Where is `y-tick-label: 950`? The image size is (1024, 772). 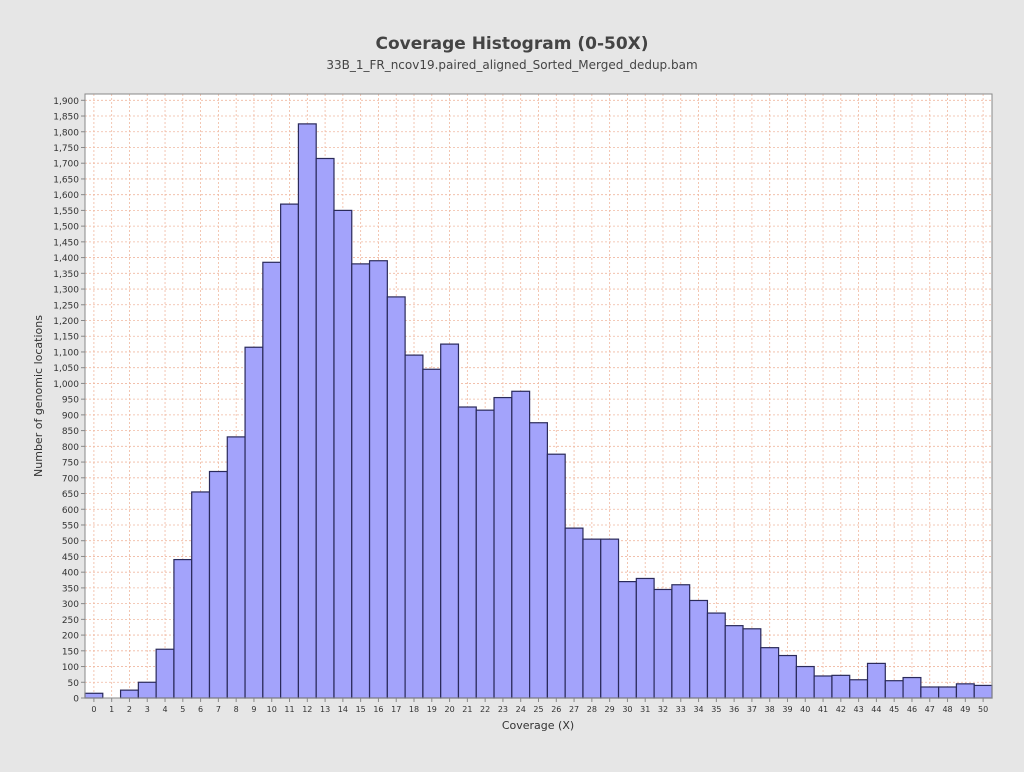
y-tick-label: 950 is located at coordinates (70, 401).